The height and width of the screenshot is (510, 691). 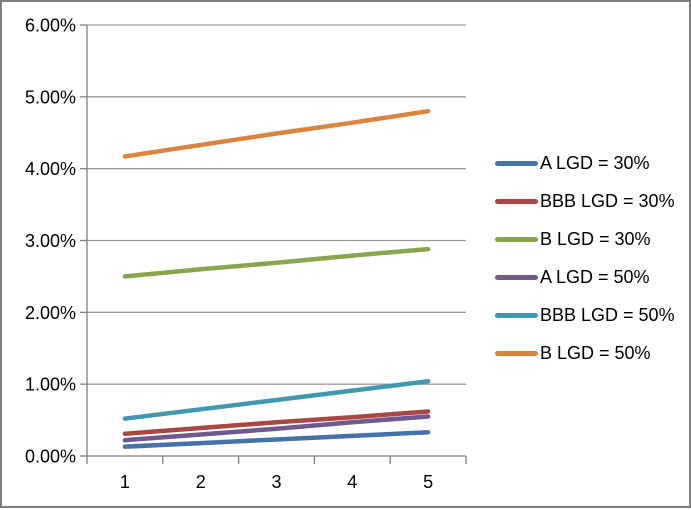 What do you see at coordinates (50, 241) in the screenshot?
I see `y-tick-label: 3.00%` at bounding box center [50, 241].